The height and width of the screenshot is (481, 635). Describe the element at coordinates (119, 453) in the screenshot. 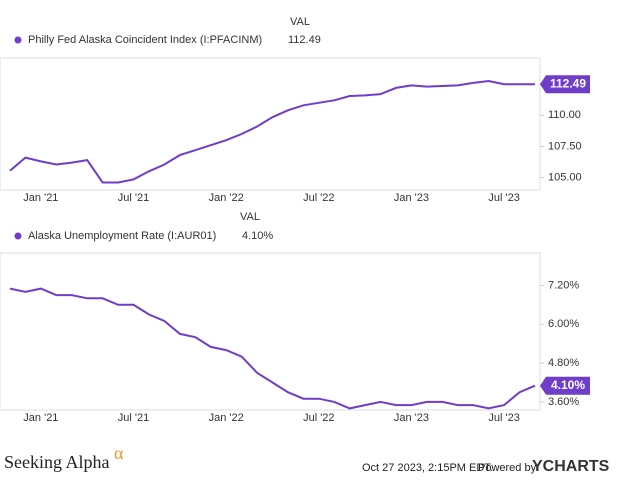

I see `brand-mark: α` at that location.